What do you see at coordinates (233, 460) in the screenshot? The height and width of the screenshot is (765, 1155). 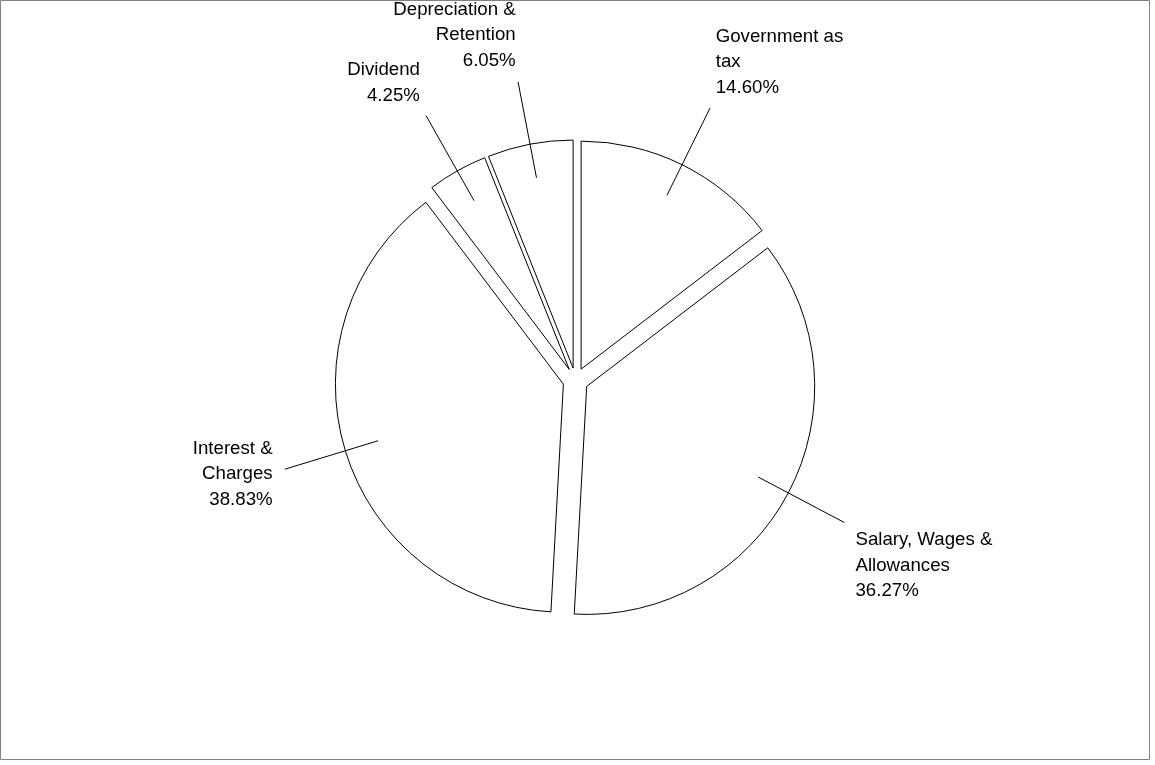 I see `slice-label: Interest & Charges` at bounding box center [233, 460].